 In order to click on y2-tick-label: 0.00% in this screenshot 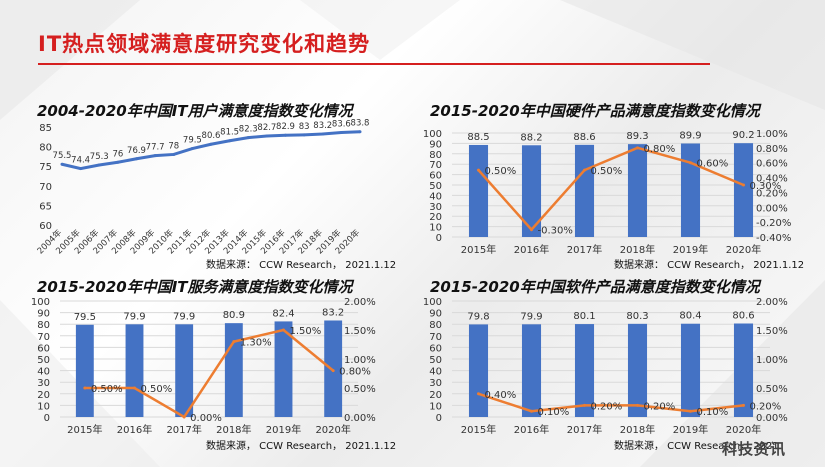, I will do `click(360, 418)`.